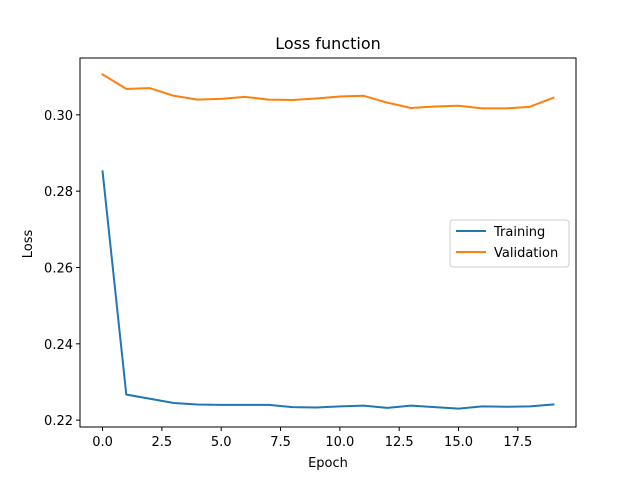  Describe the element at coordinates (328, 463) in the screenshot. I see `x-axis-label: Epoch` at that location.